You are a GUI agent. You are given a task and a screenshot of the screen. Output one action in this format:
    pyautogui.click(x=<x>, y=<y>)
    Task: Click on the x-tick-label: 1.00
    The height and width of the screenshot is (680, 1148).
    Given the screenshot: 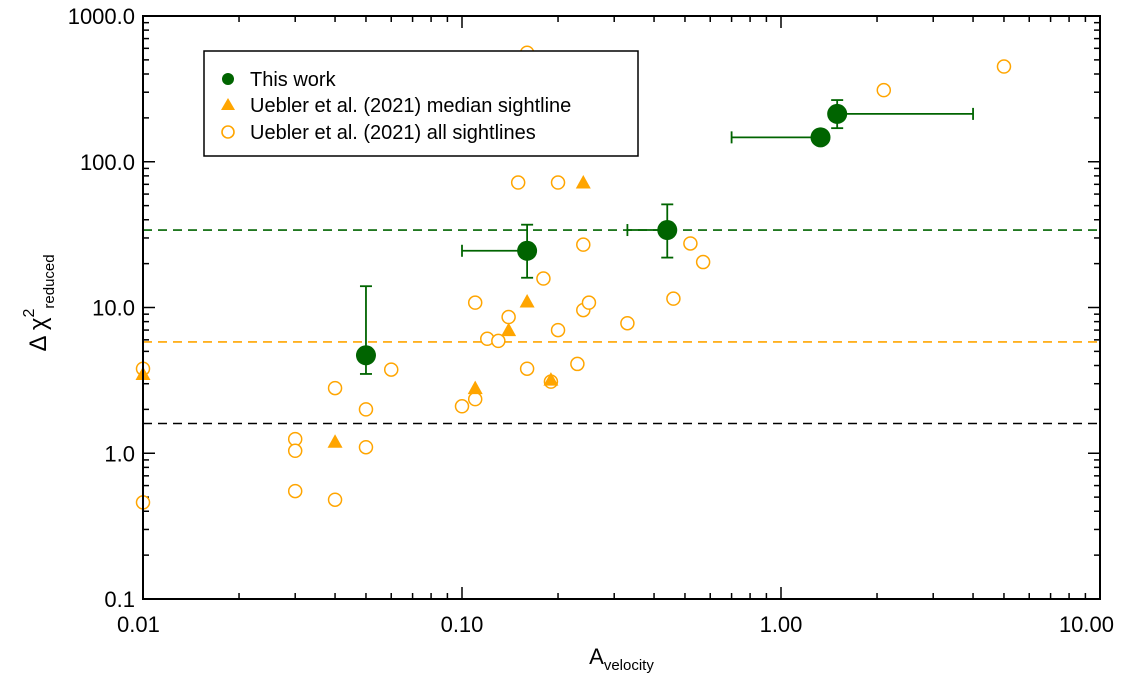 What is the action you would take?
    pyautogui.click(x=781, y=624)
    